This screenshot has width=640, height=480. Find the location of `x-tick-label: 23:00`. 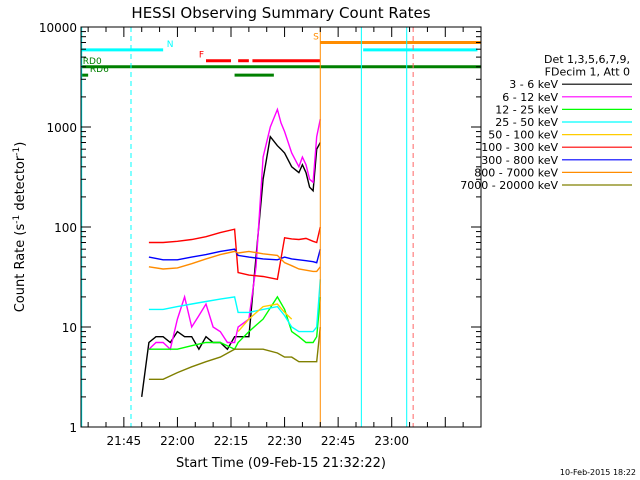

x-tick-label: 23:00 is located at coordinates (391, 441).